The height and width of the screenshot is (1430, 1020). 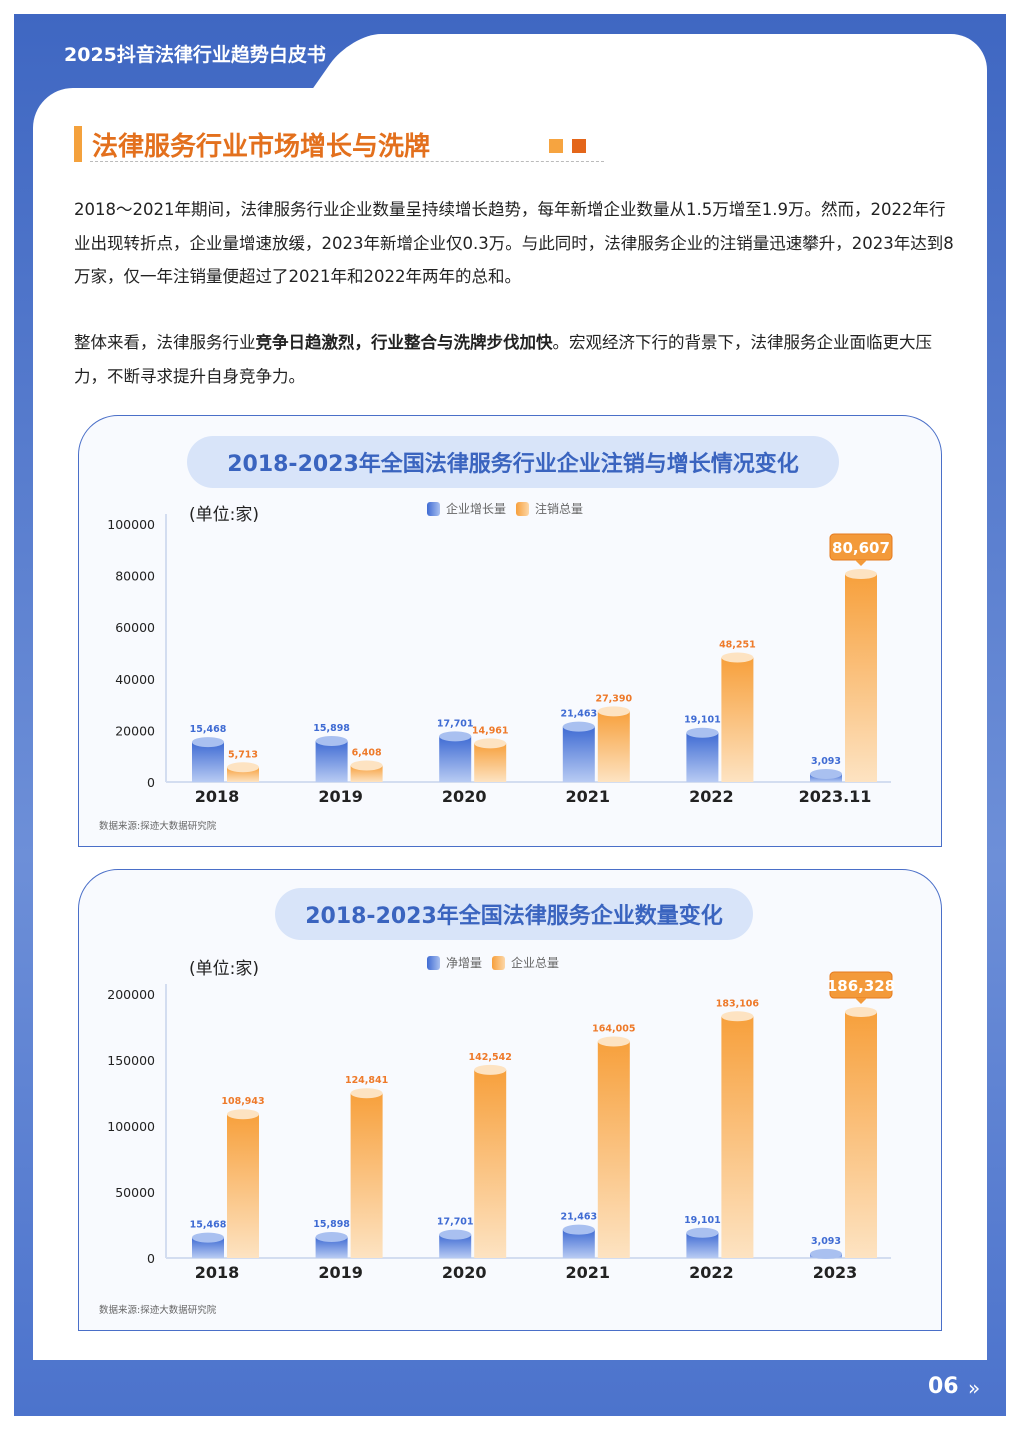 What do you see at coordinates (242, 1101) in the screenshot?
I see `data-label: 108,943` at bounding box center [242, 1101].